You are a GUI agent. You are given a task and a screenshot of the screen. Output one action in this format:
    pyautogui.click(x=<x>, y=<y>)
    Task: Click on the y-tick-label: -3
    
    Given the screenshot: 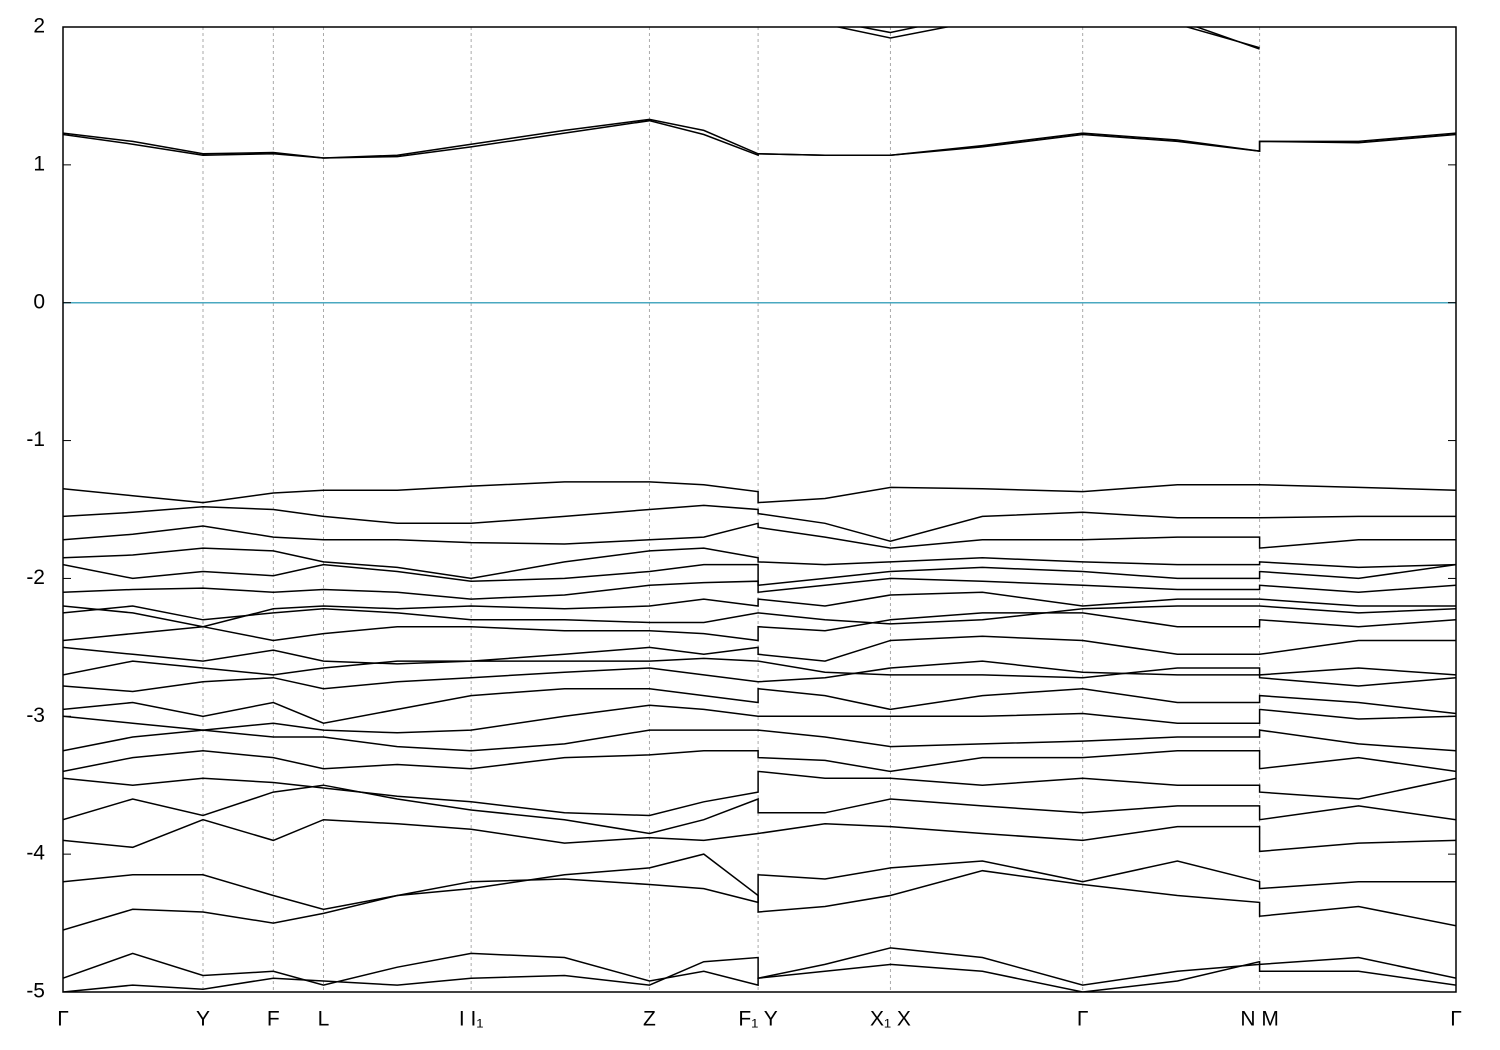 What is the action you would take?
    pyautogui.click(x=35, y=715)
    